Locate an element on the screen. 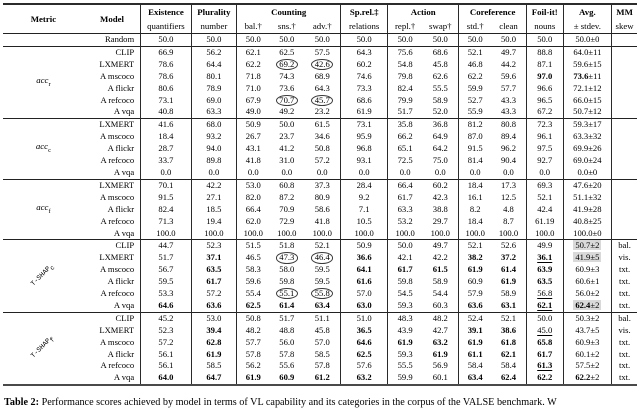 The height and width of the screenshot is (409, 640). value-cell: 35.8 is located at coordinates (405, 125).